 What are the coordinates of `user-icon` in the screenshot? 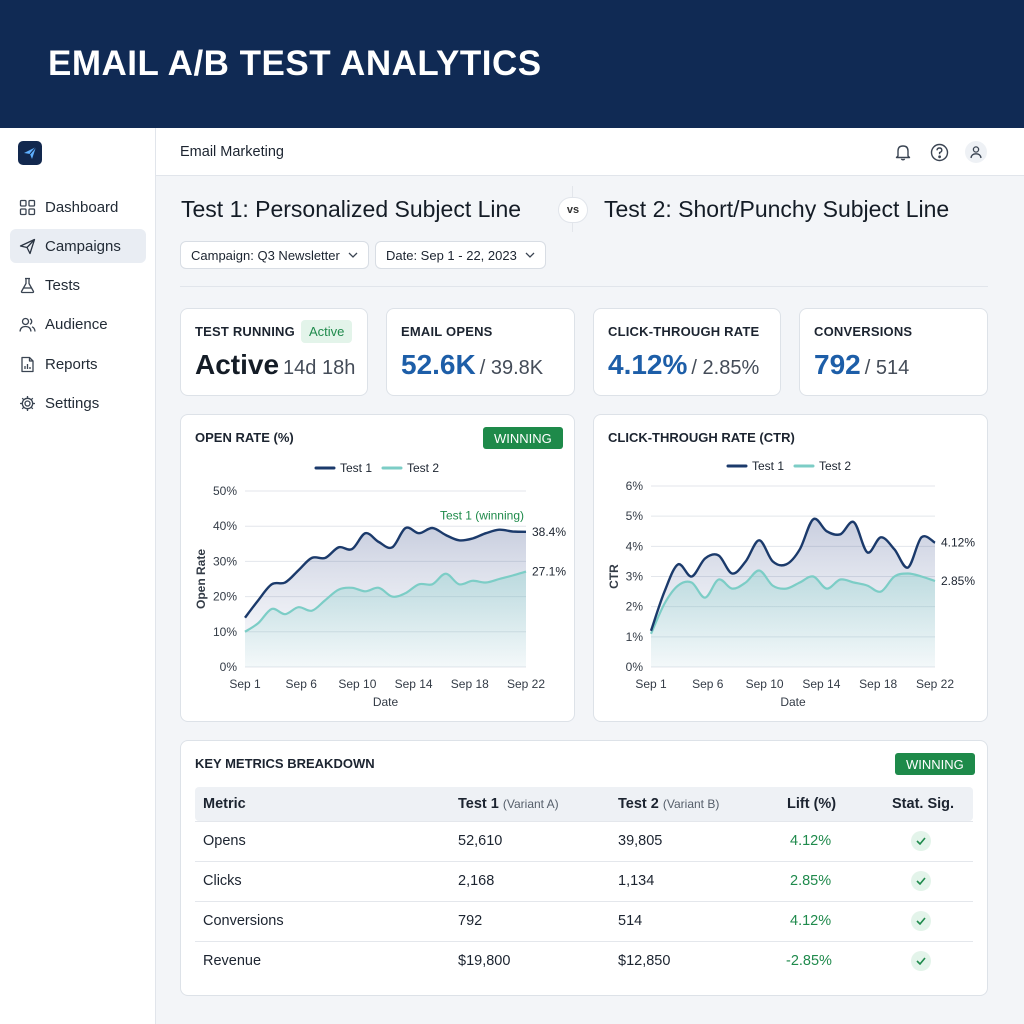 It's located at (976, 152).